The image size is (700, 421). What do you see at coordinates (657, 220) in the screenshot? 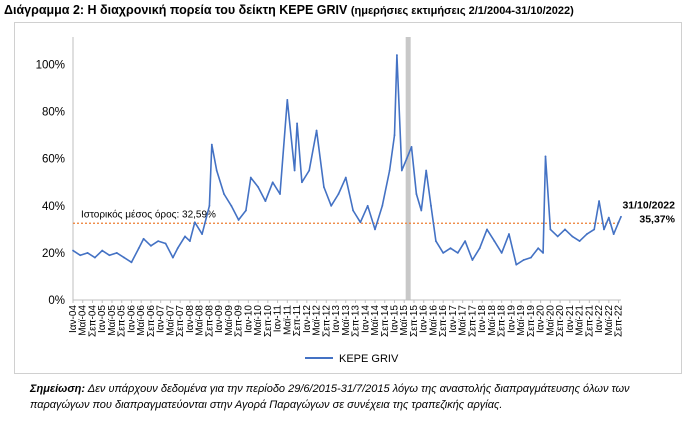
I see `end-annotation-value: 35,37%` at bounding box center [657, 220].